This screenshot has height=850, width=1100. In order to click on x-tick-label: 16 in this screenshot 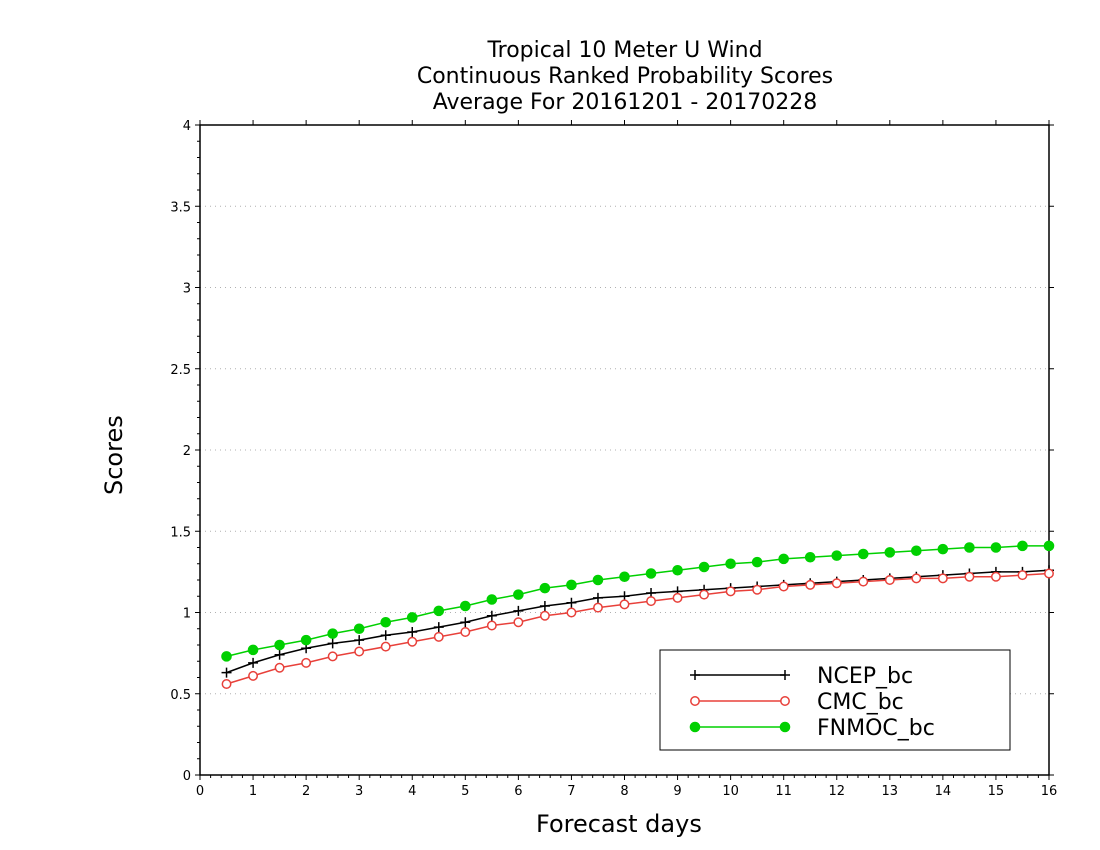, I will do `click(1049, 791)`.